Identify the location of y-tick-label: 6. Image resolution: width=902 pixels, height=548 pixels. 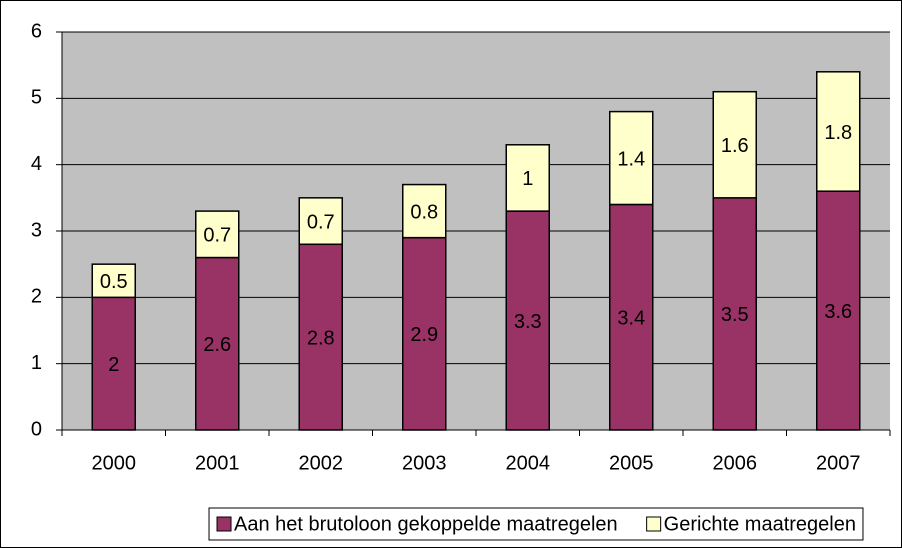
(36, 31).